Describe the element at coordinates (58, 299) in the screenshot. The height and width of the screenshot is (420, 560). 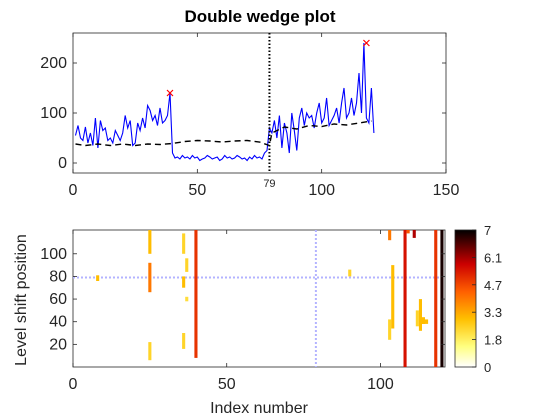
I see `bottom-ytick-label: 60` at that location.